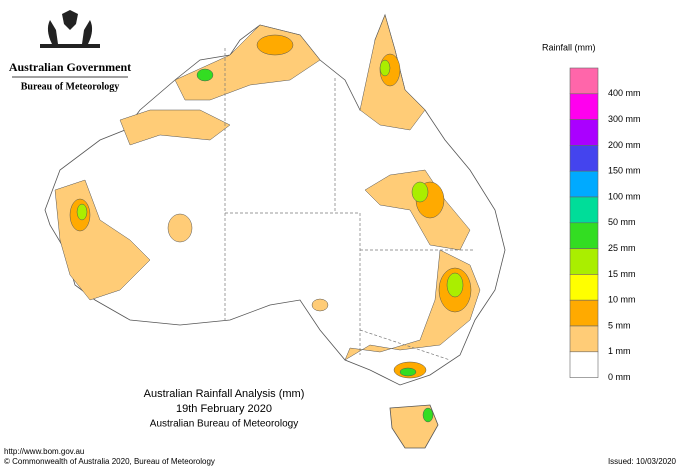 The height and width of the screenshot is (467, 680). I want to click on legend-label: 5 mm, so click(619, 325).